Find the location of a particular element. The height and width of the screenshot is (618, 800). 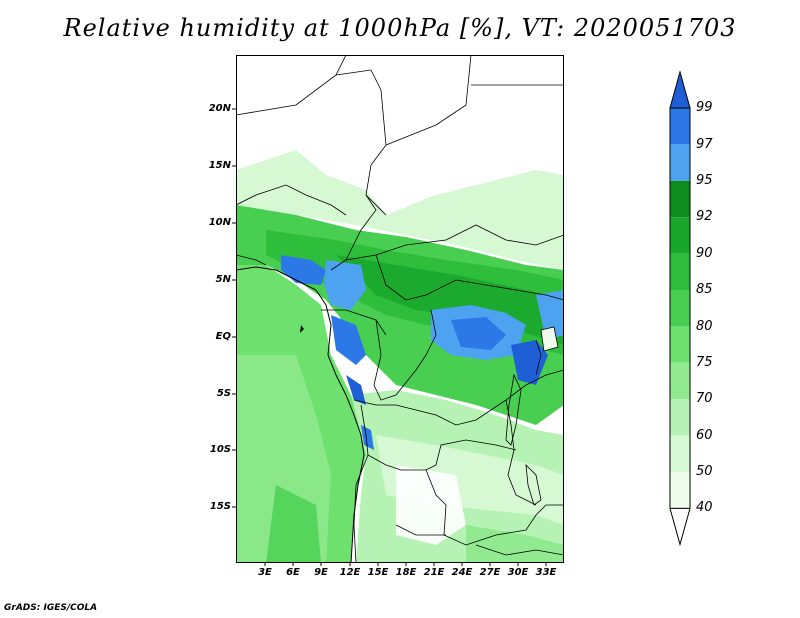

lat-label: 15N is located at coordinates (219, 165).